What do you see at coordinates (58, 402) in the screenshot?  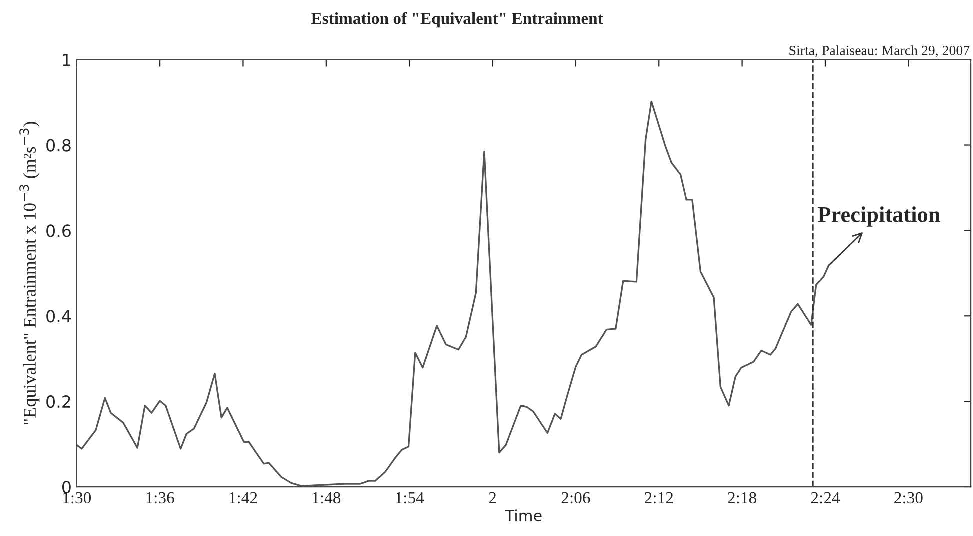 I see `y-tick-label: 0.2` at bounding box center [58, 402].